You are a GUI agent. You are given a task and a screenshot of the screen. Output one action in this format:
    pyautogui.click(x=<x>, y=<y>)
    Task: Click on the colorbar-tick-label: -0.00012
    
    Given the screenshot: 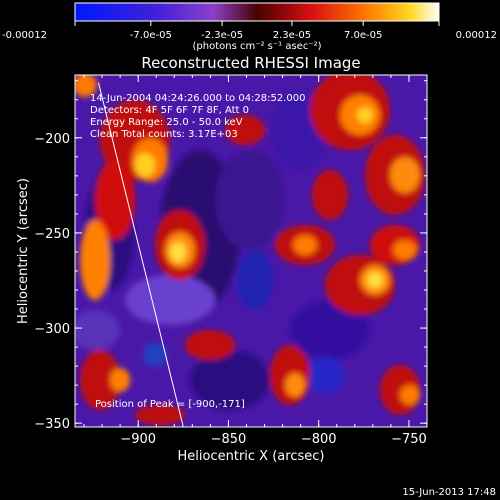 What is the action you would take?
    pyautogui.click(x=24, y=35)
    